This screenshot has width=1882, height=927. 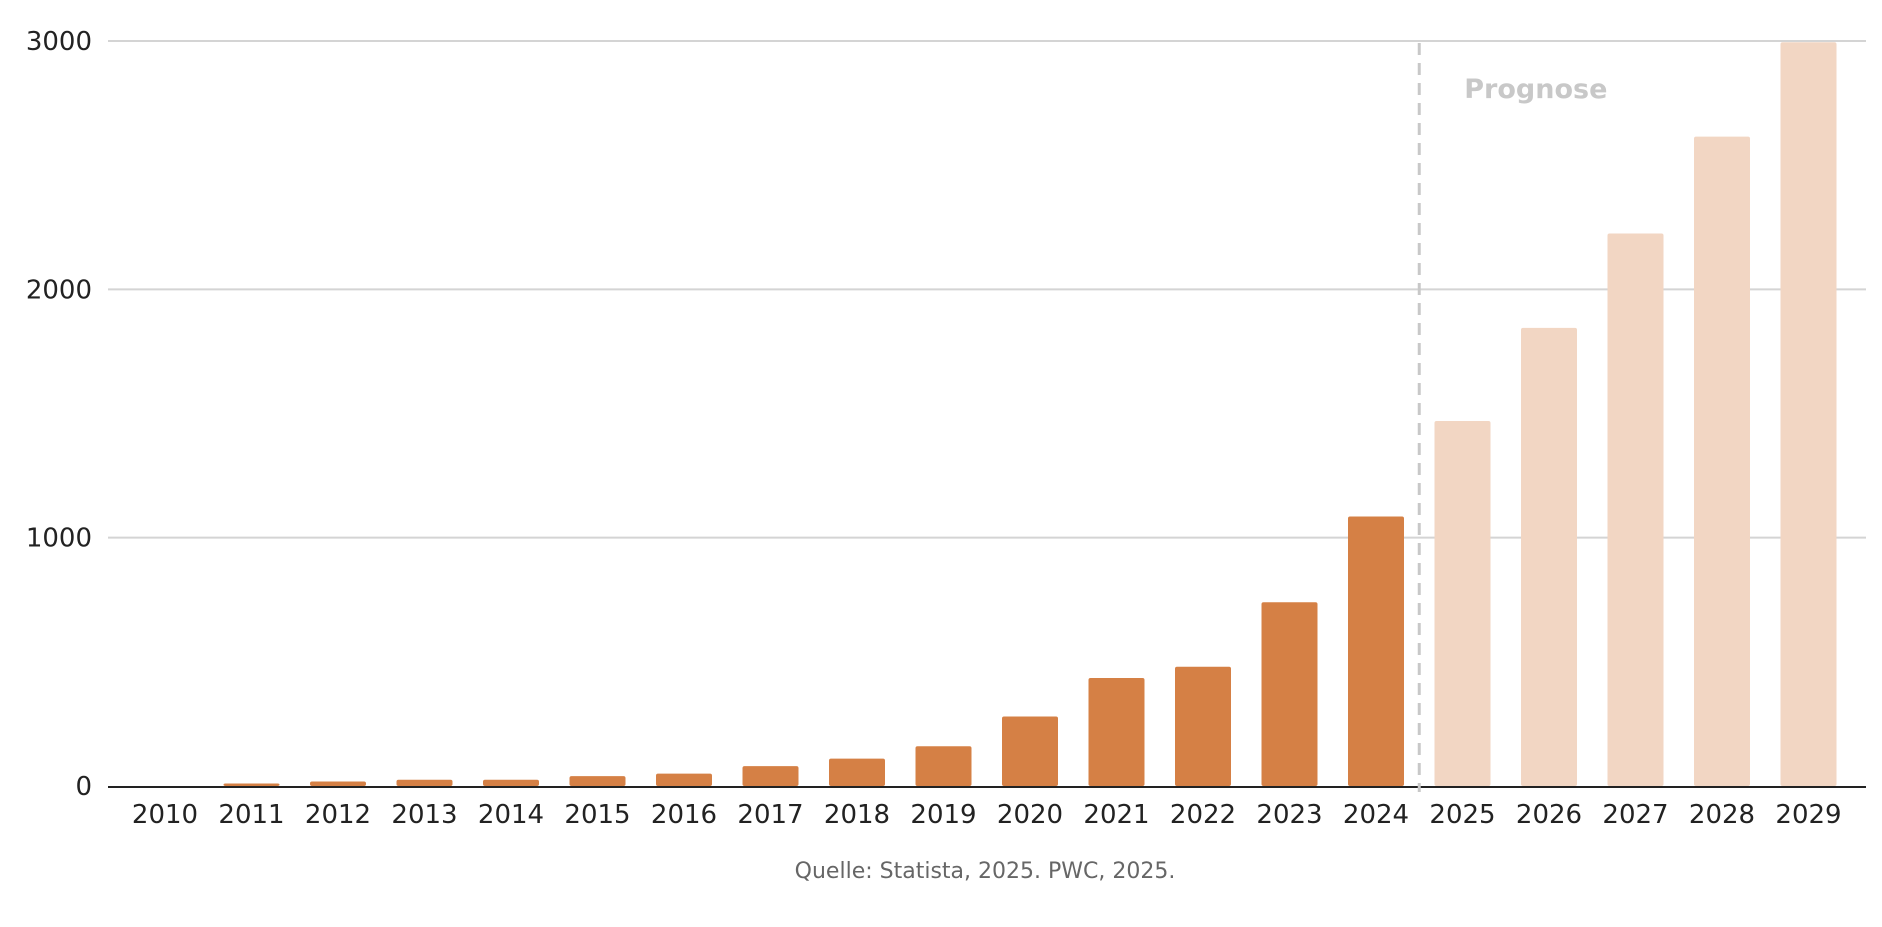 I want to click on x-tick-label-2013: 2013, so click(x=424, y=815).